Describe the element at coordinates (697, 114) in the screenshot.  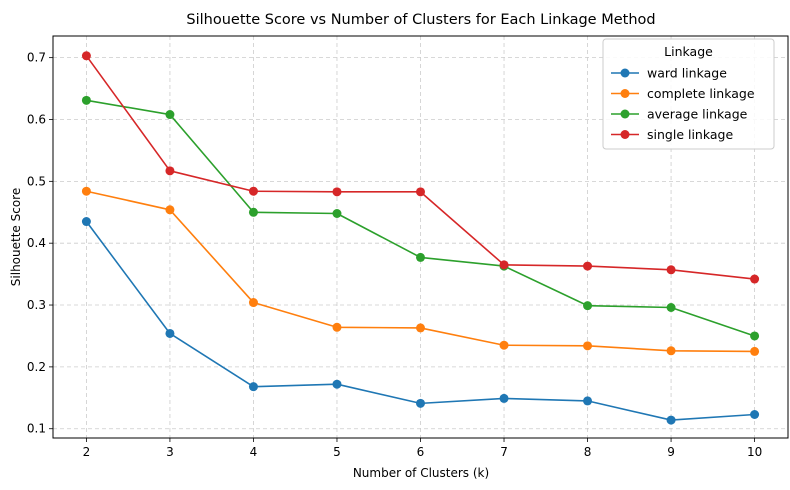
I see `legend-label: average linkage` at that location.